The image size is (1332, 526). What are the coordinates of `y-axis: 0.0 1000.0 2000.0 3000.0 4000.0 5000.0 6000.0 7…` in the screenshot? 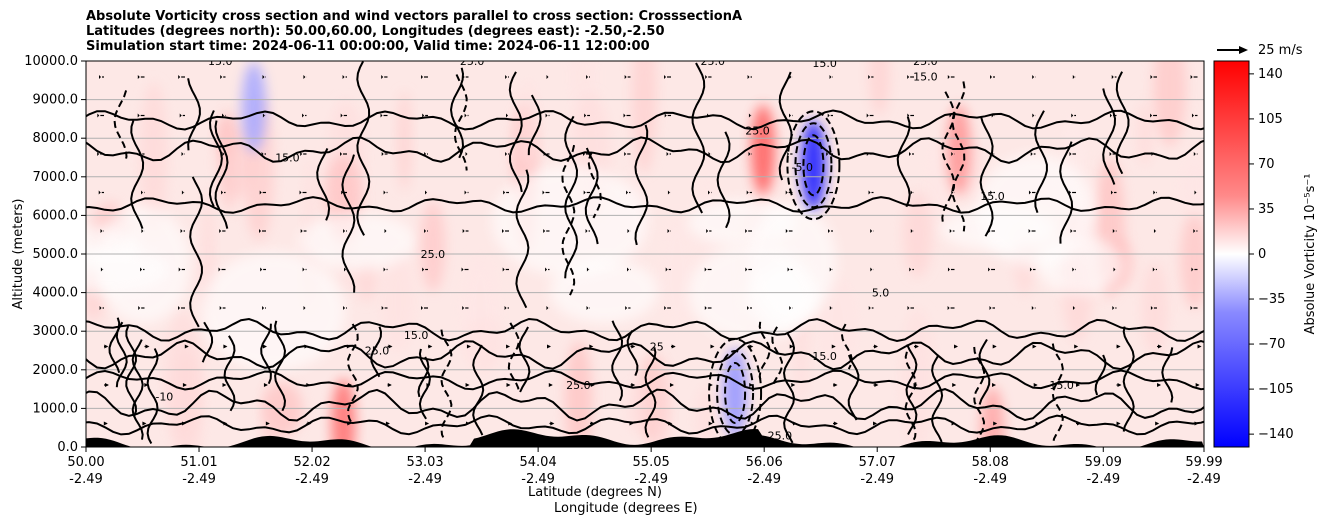 It's located at (55, 254).